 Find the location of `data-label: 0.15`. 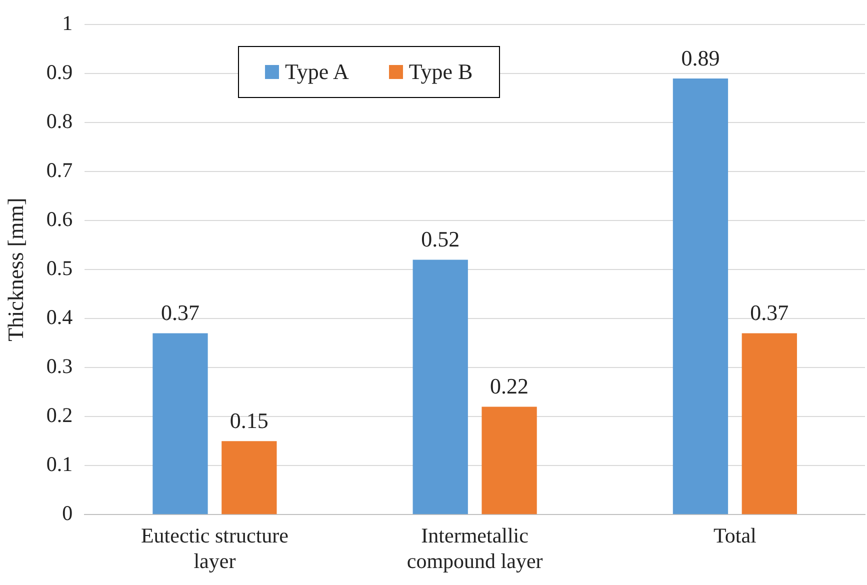

data-label: 0.15 is located at coordinates (249, 420).